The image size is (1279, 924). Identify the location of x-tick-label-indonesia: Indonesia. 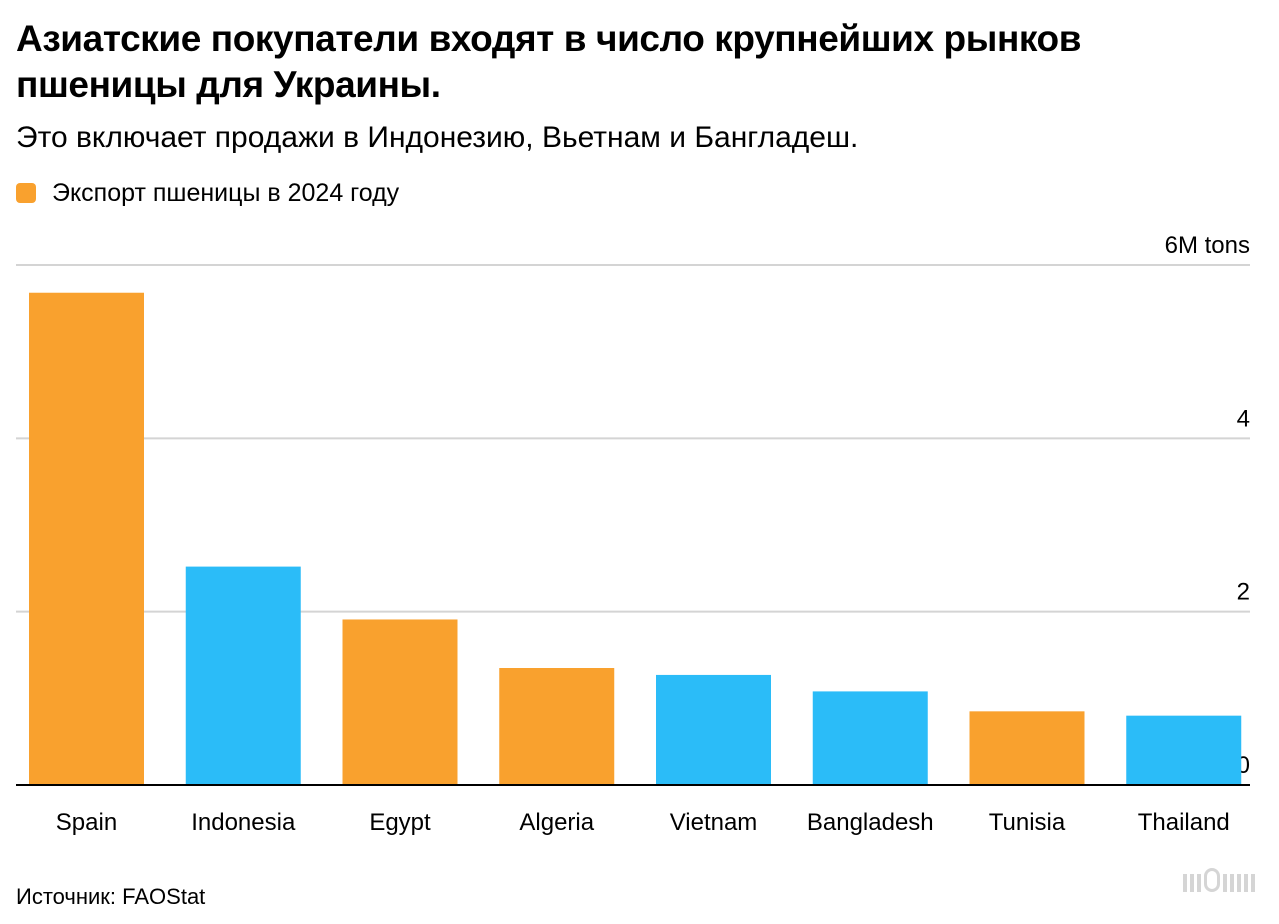
(243, 822).